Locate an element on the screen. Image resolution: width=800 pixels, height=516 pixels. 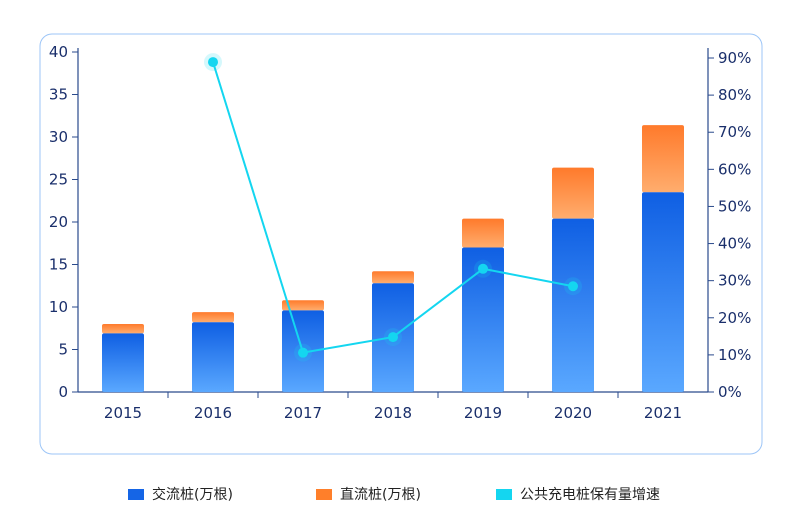
legend-swatch-dc is located at coordinates (324, 494).